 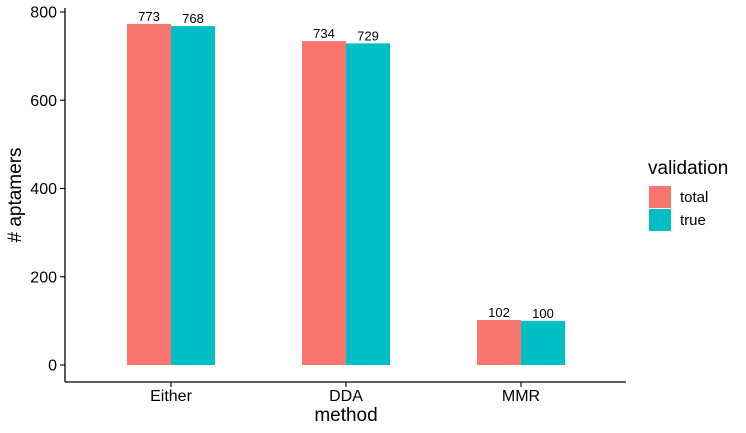 What do you see at coordinates (193, 18) in the screenshot?
I see `bar-value-label: 768` at bounding box center [193, 18].